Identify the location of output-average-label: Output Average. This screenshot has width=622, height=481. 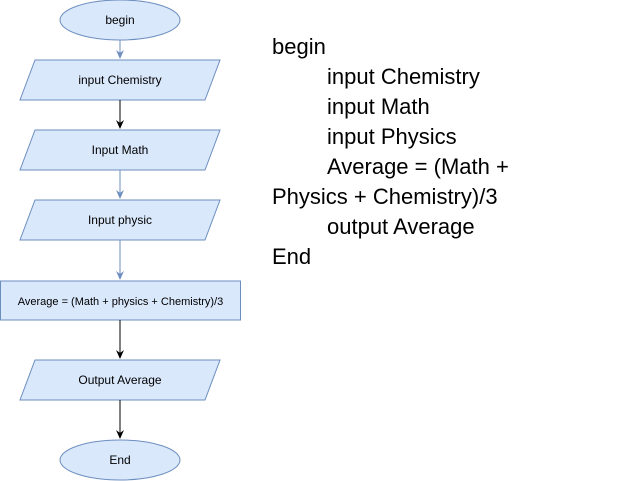
(120, 380).